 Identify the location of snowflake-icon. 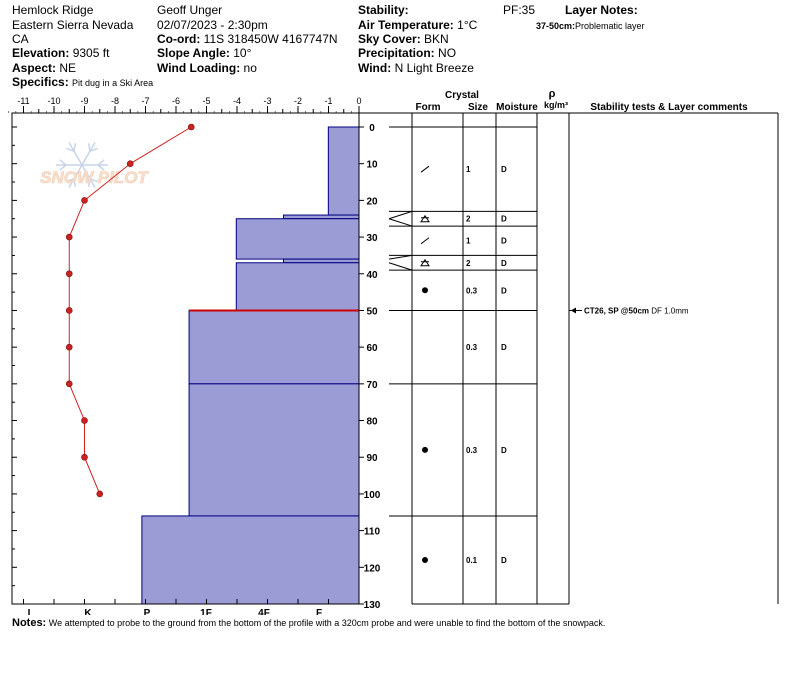
(82, 165).